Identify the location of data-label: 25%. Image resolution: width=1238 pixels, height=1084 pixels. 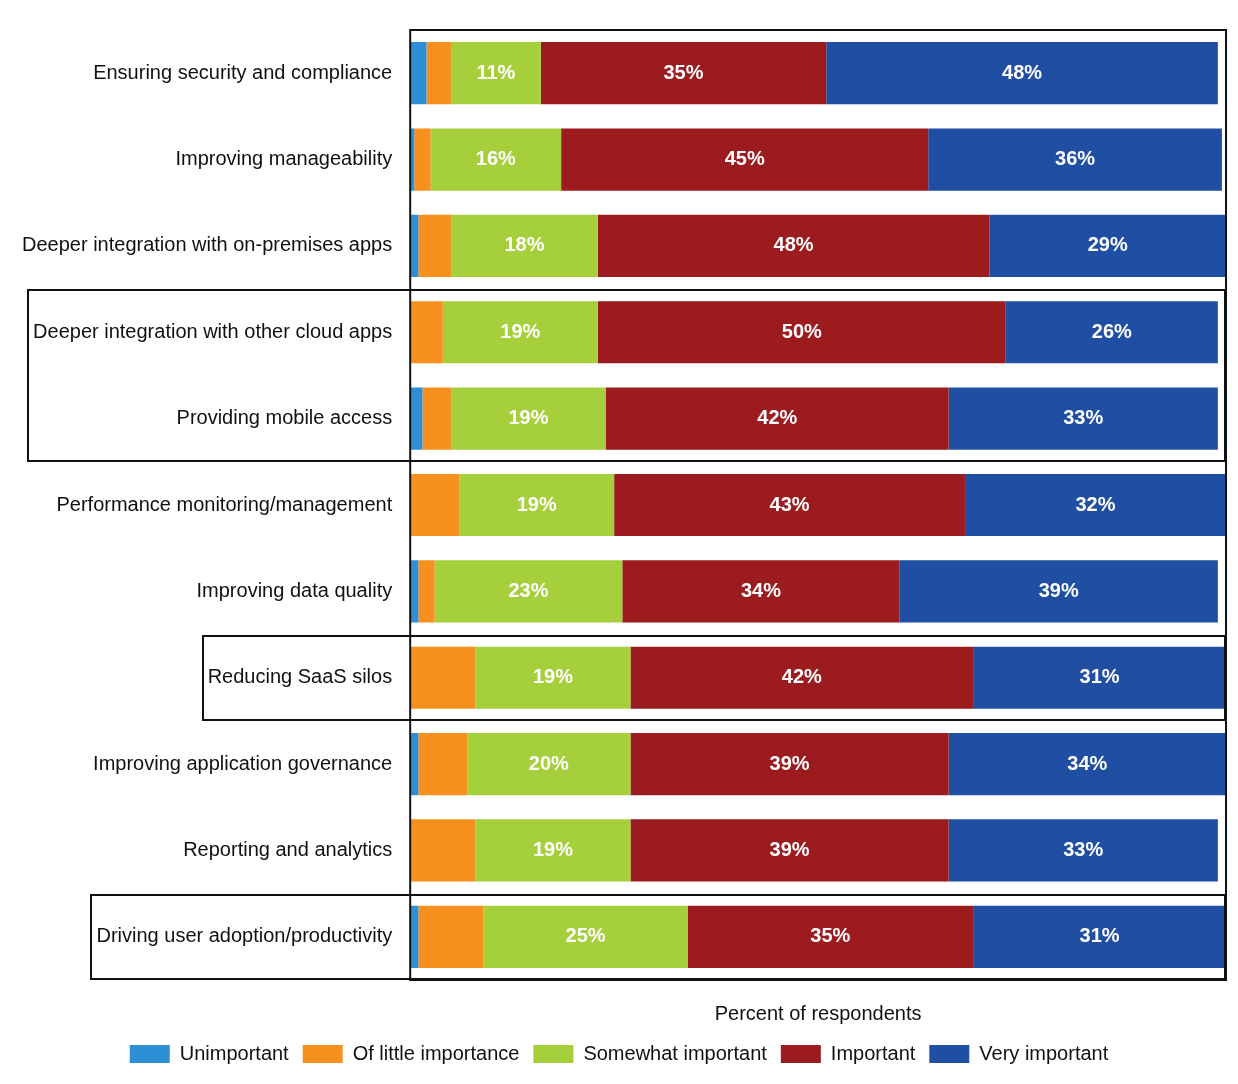
(585, 935).